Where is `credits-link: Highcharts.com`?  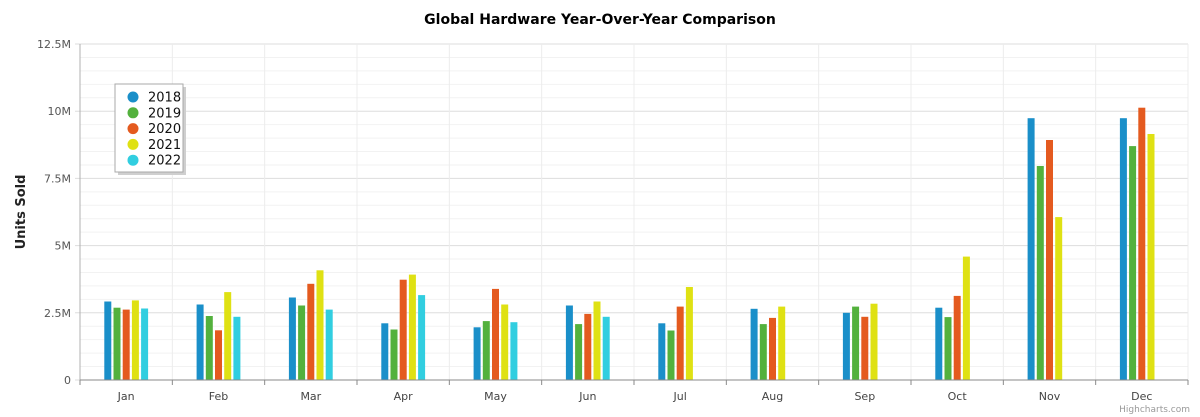
credits-link: Highcharts.com is located at coordinates (1154, 410).